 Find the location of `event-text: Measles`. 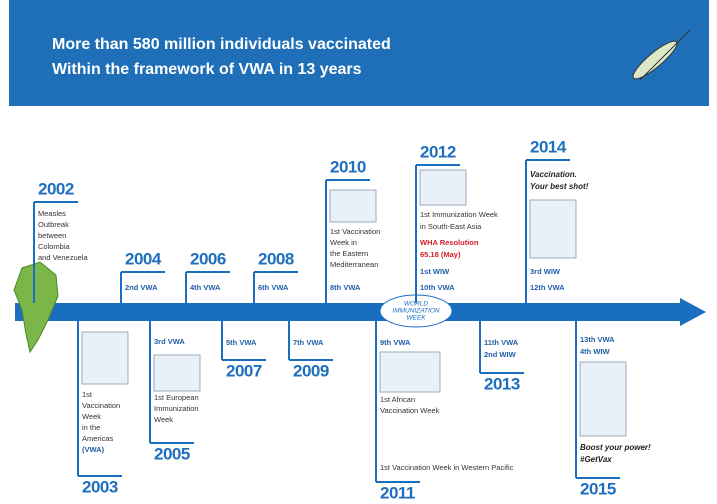

event-text: Measles is located at coordinates (52, 213).